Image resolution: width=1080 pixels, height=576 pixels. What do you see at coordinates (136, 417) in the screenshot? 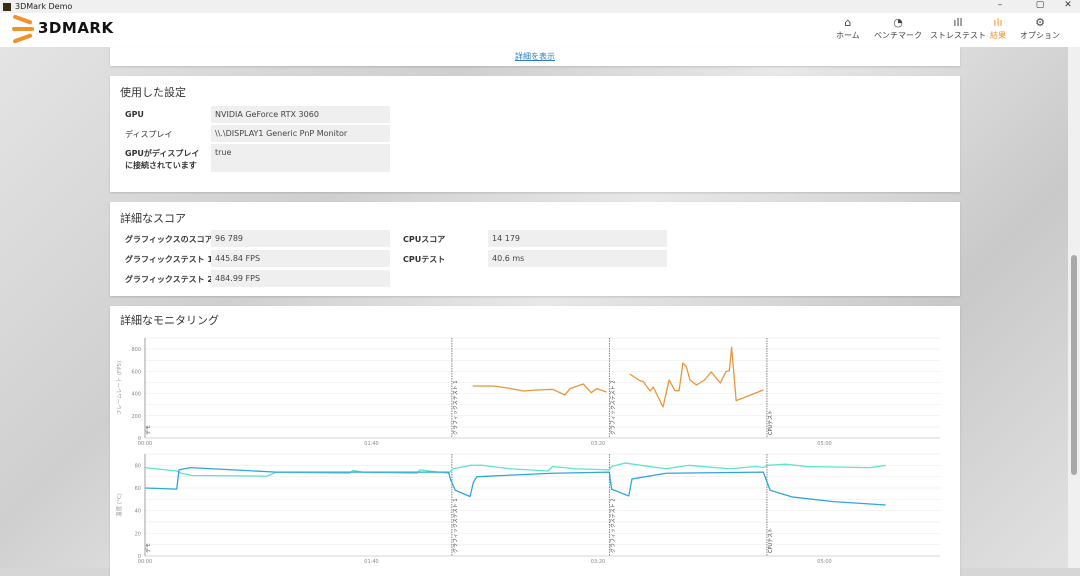
I see `y-tick-label: 200` at bounding box center [136, 417].